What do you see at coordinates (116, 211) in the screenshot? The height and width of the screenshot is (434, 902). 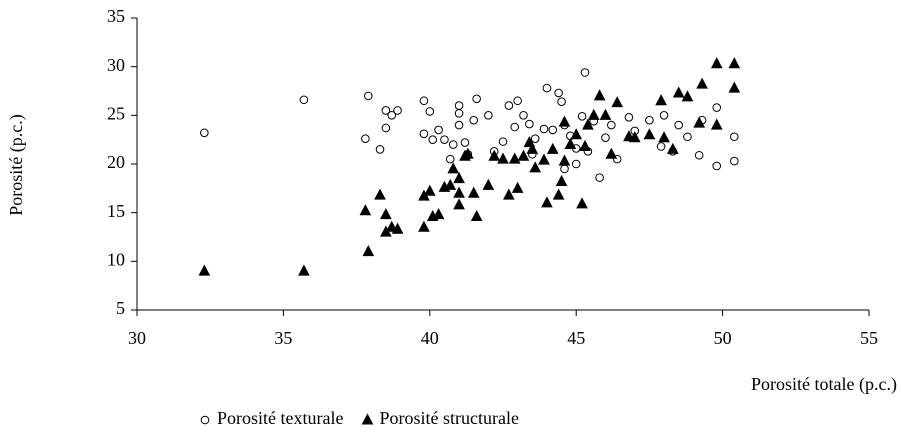 I see `y-tick-label: 15` at bounding box center [116, 211].